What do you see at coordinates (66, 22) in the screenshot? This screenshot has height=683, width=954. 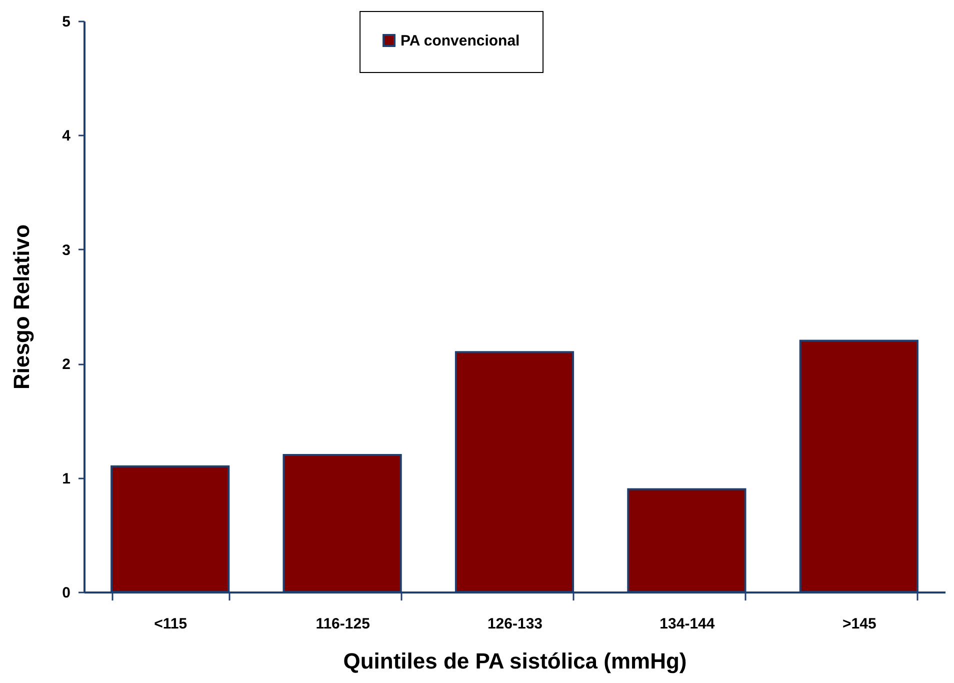 I see `y-tick-label: 5` at bounding box center [66, 22].